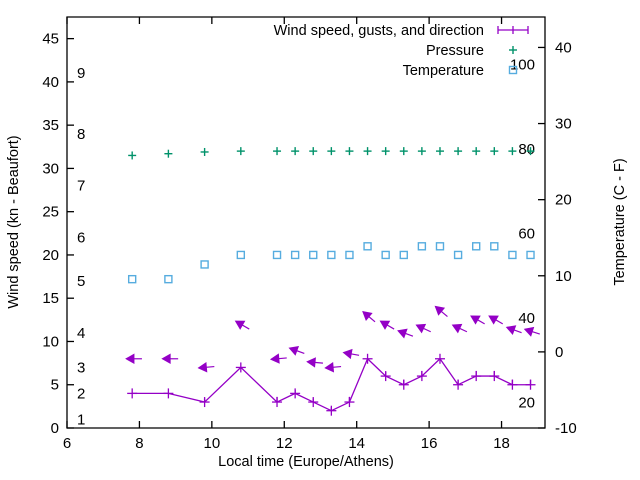 Image resolution: width=640 pixels, height=480 pixels. Describe the element at coordinates (526, 149) in the screenshot. I see `fahrenheit-label: 80` at that location.